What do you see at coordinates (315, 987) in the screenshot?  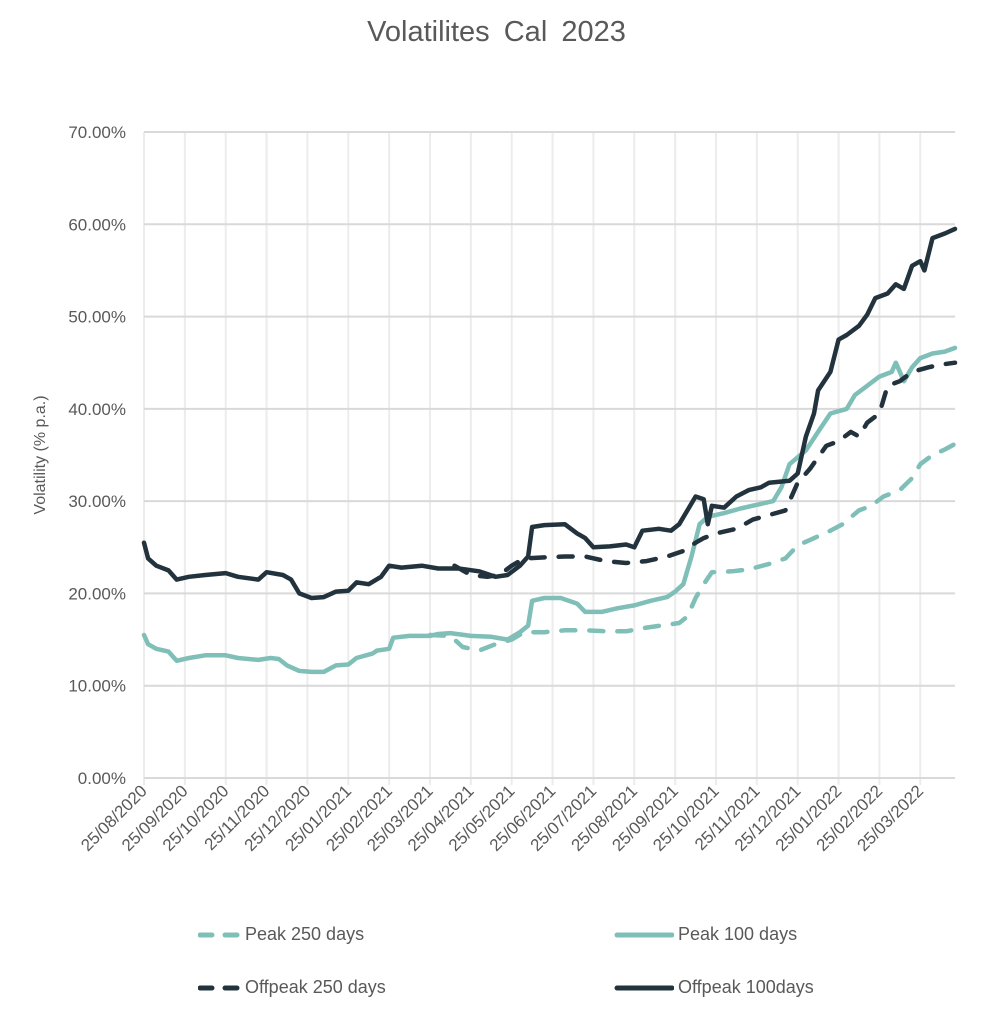 I see `legend-label: Offpeak 250 days` at bounding box center [315, 987].